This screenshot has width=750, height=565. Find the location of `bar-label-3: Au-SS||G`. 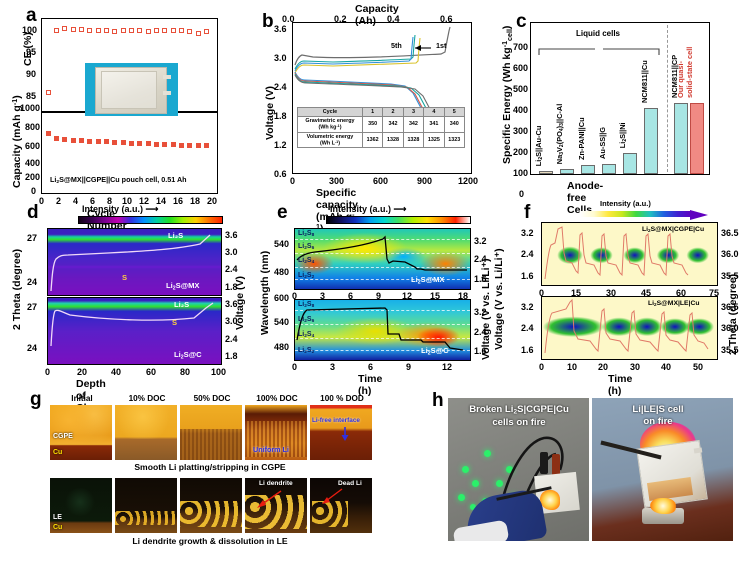

bar-label-3: Au-SS||G is located at coordinates (602, 142).